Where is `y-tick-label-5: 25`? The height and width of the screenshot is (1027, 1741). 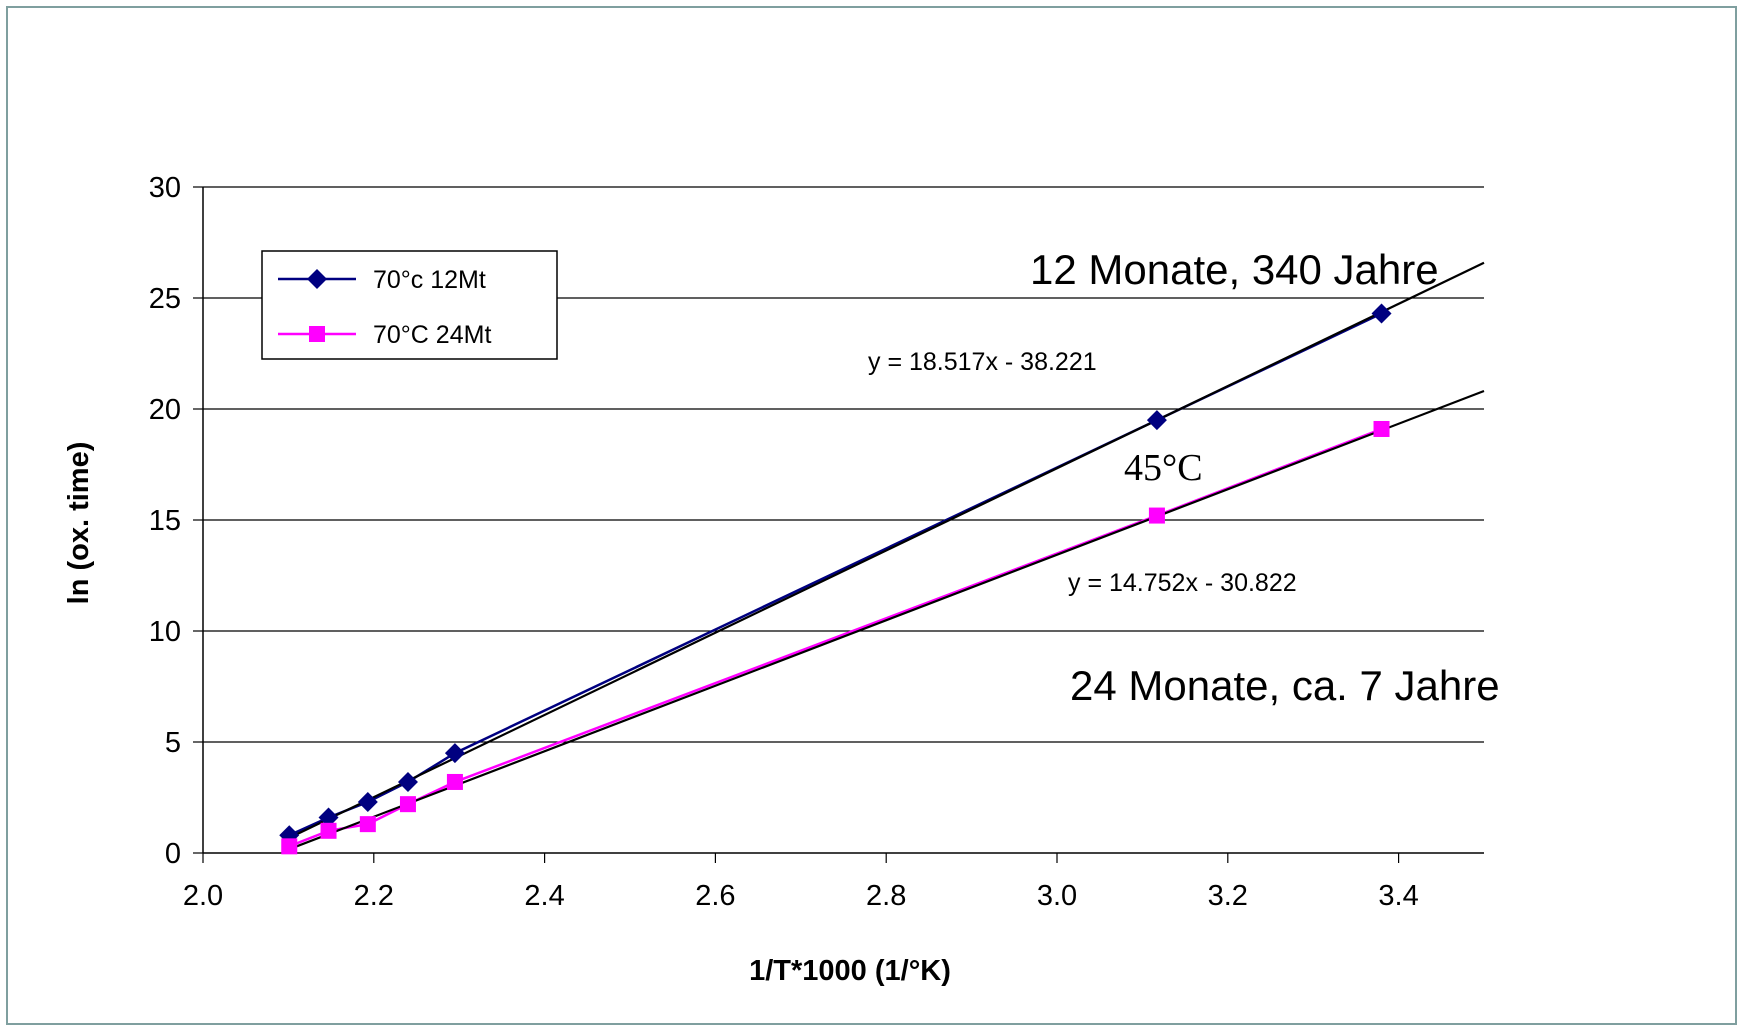 y-tick-label-5: 25 is located at coordinates (165, 299).